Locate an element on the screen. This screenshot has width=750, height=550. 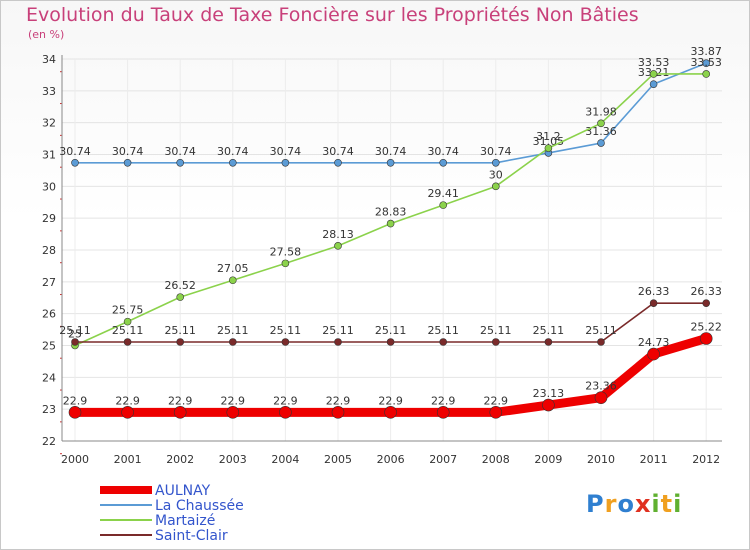
y-tick-label: 30 is located at coordinates (49, 186).